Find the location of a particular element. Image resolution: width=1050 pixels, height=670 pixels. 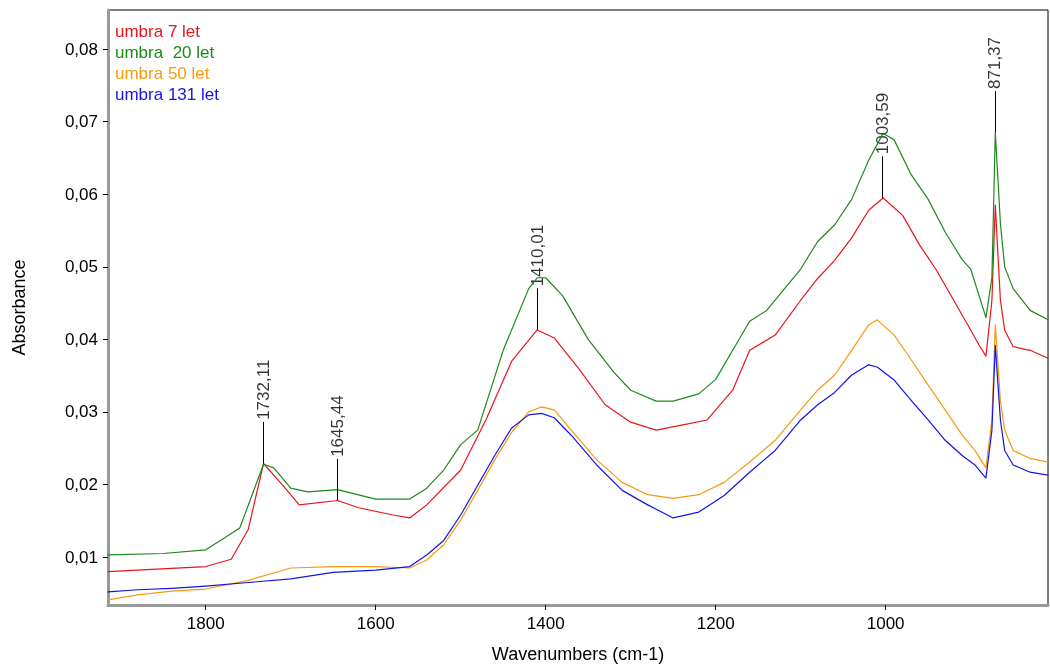

annotation: 1410,01 is located at coordinates (537, 255).